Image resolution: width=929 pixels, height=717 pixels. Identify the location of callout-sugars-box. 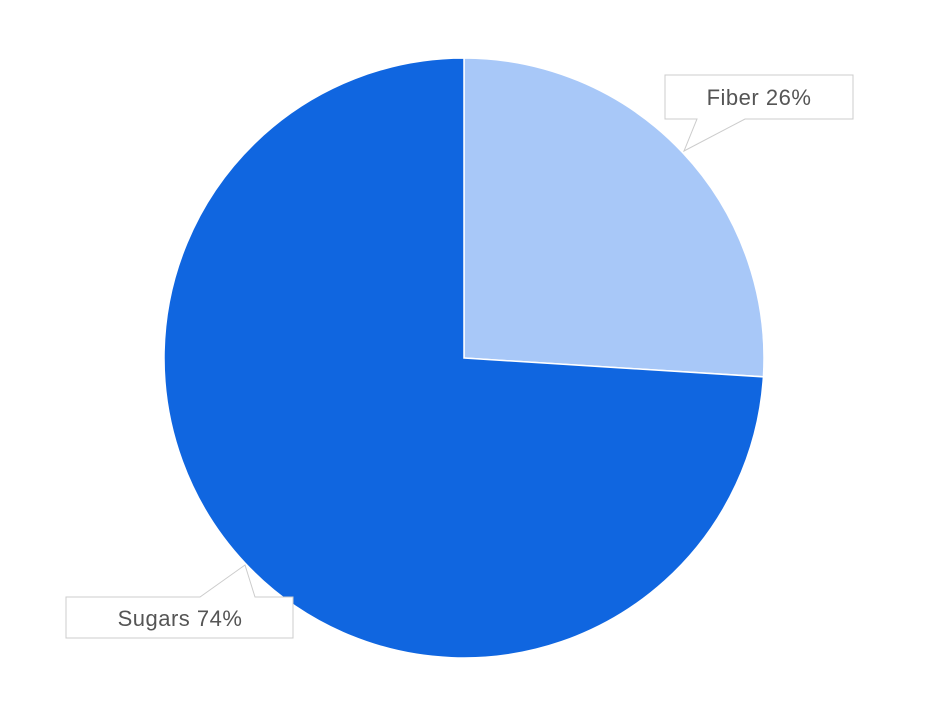
(179, 601).